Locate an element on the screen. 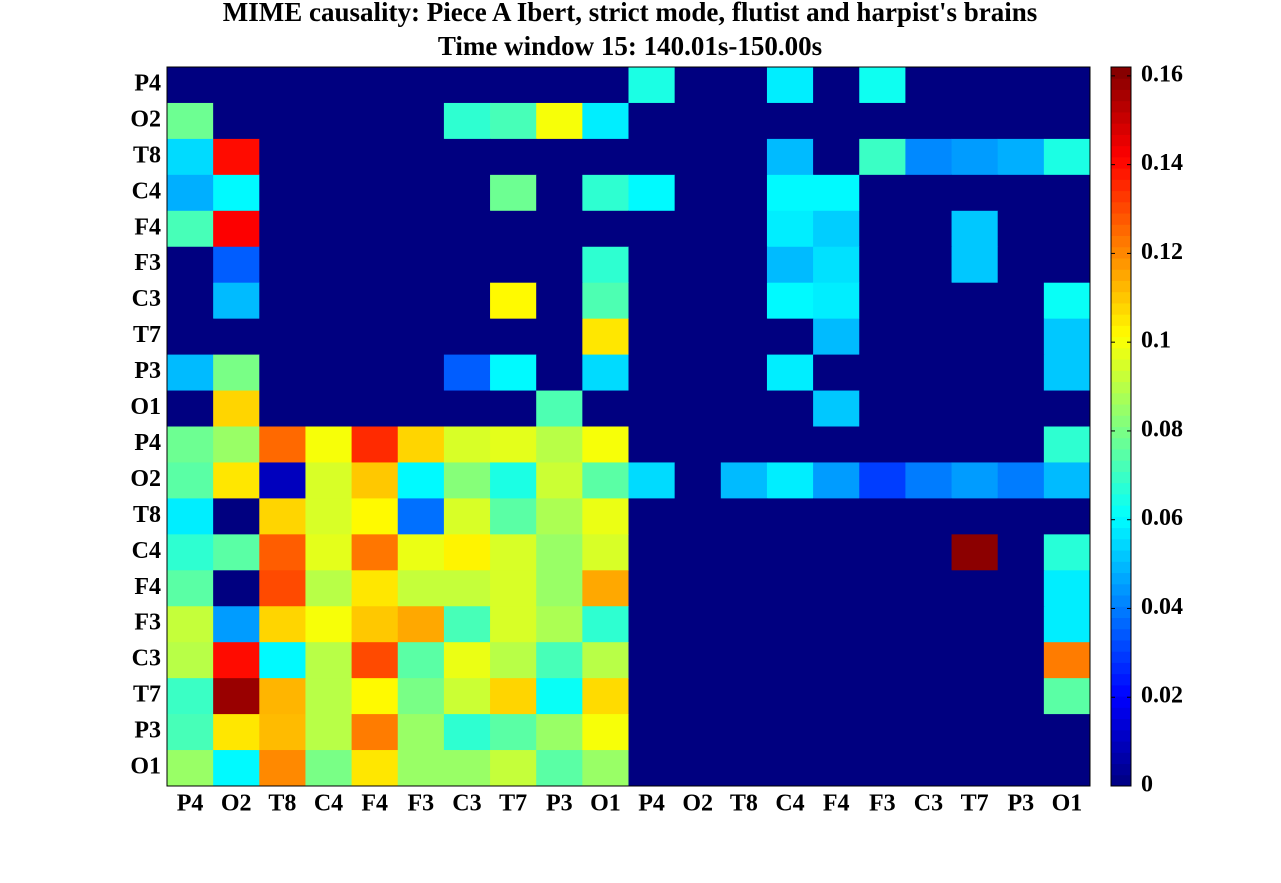  x-tick-label: O1 is located at coordinates (1067, 804).